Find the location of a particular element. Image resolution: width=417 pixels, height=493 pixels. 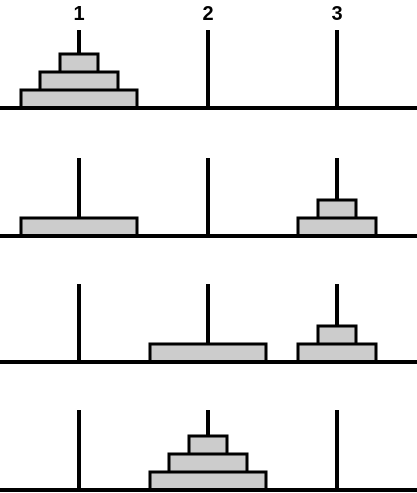

peg-label-2: 2 is located at coordinates (207, 14).